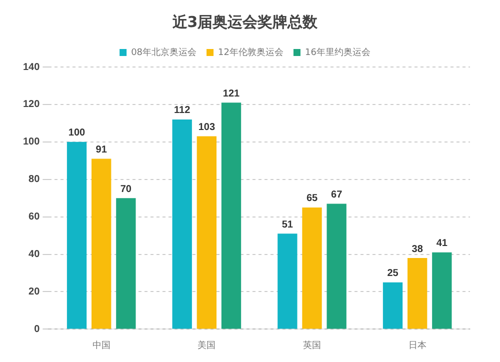 The image size is (500, 362). Describe the element at coordinates (31, 104) in the screenshot. I see `y-tick-label: 120` at that location.